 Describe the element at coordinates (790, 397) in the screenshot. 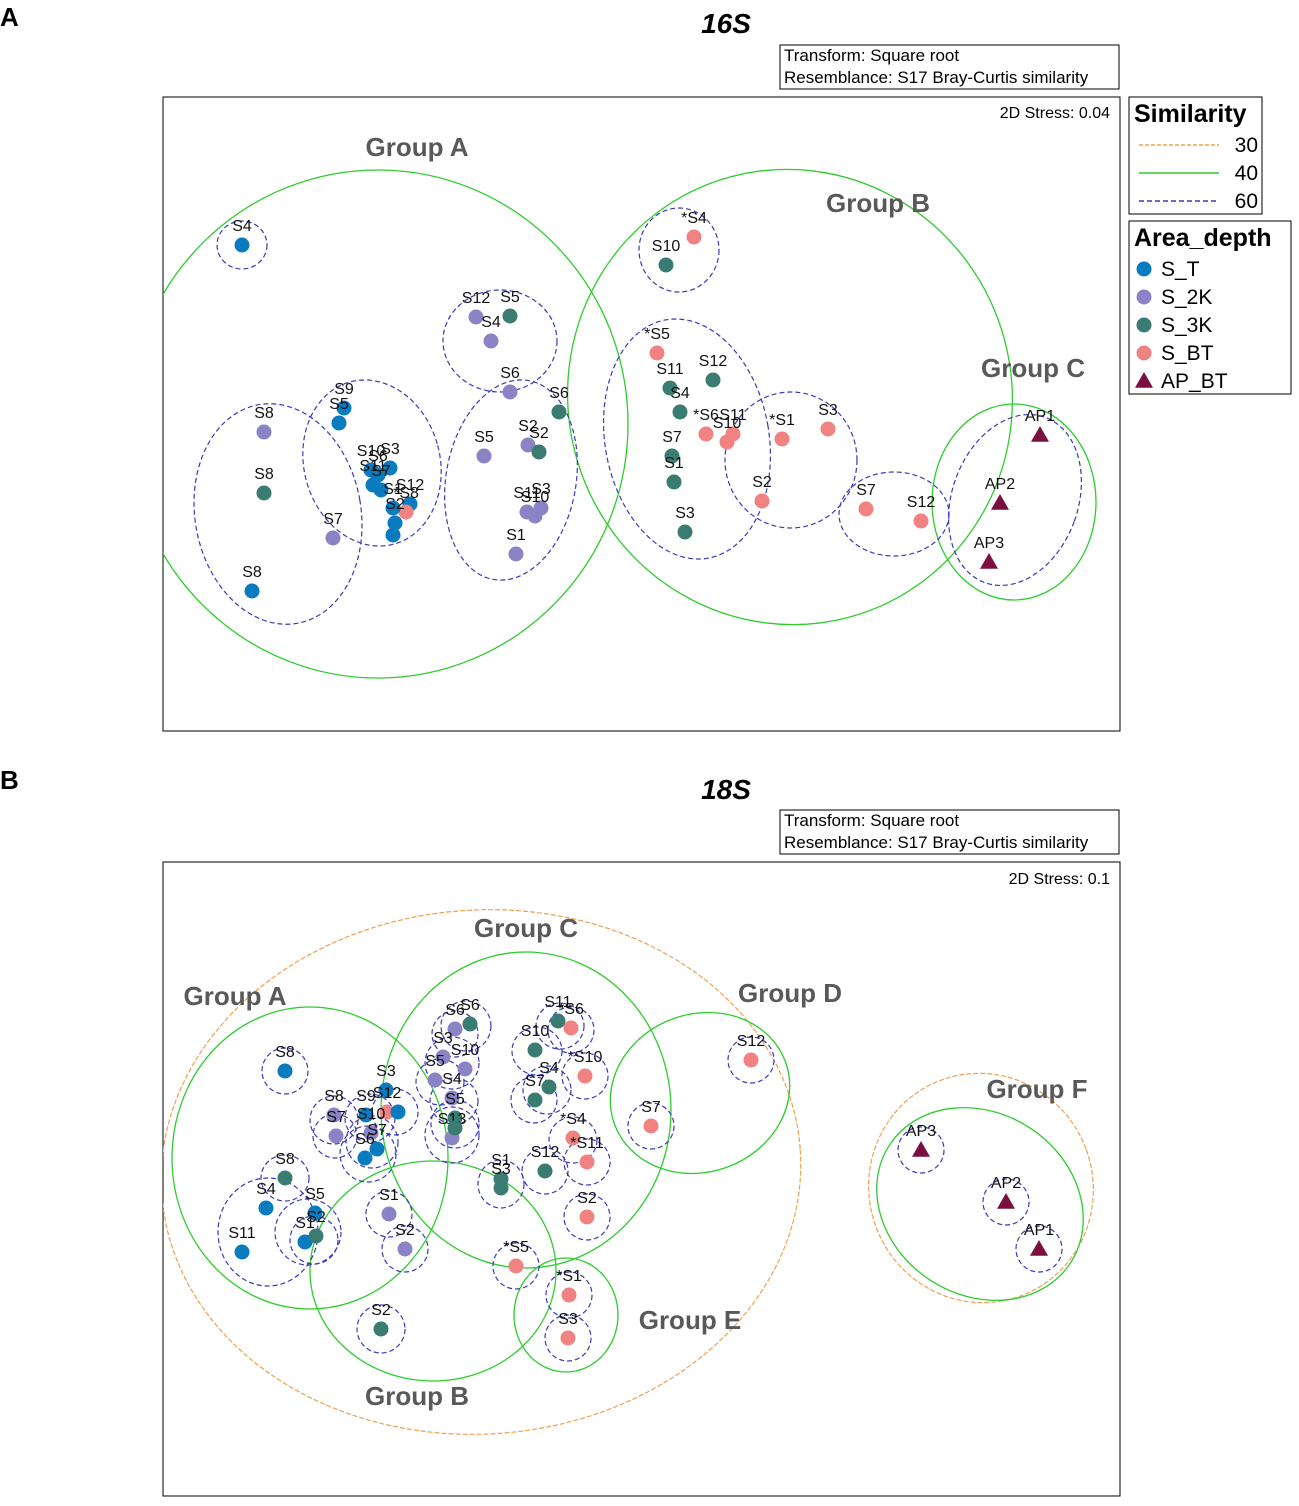

I see `contour-a-group-b` at that location.